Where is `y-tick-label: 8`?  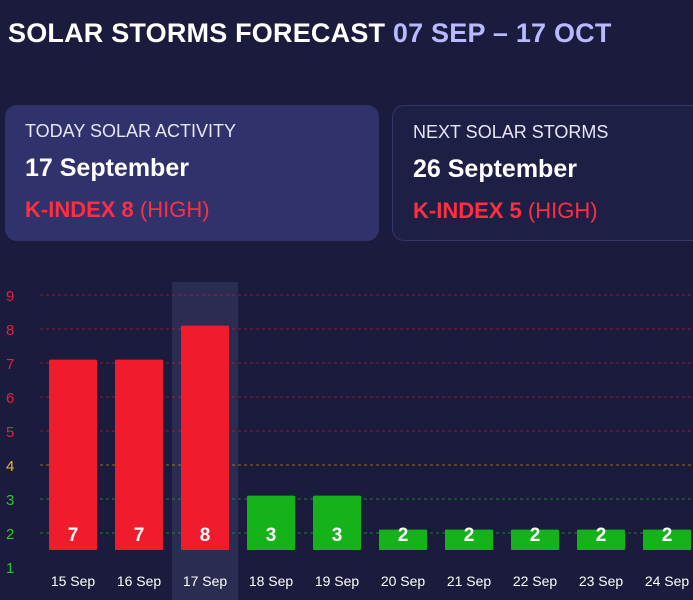 y-tick-label: 8 is located at coordinates (10, 330).